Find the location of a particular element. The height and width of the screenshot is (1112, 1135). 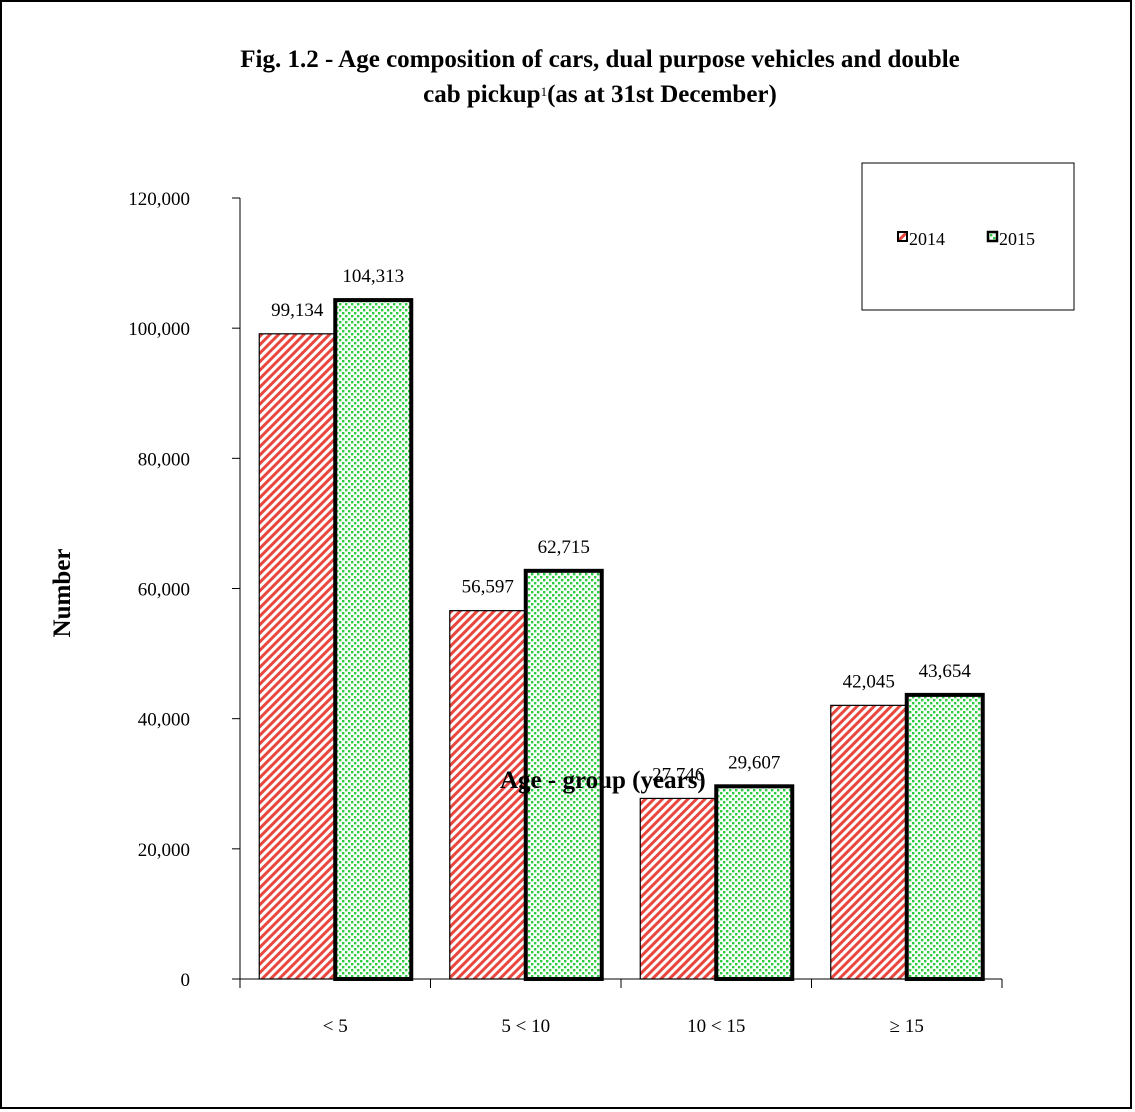

y-tick-label: 60,000 is located at coordinates (164, 590).